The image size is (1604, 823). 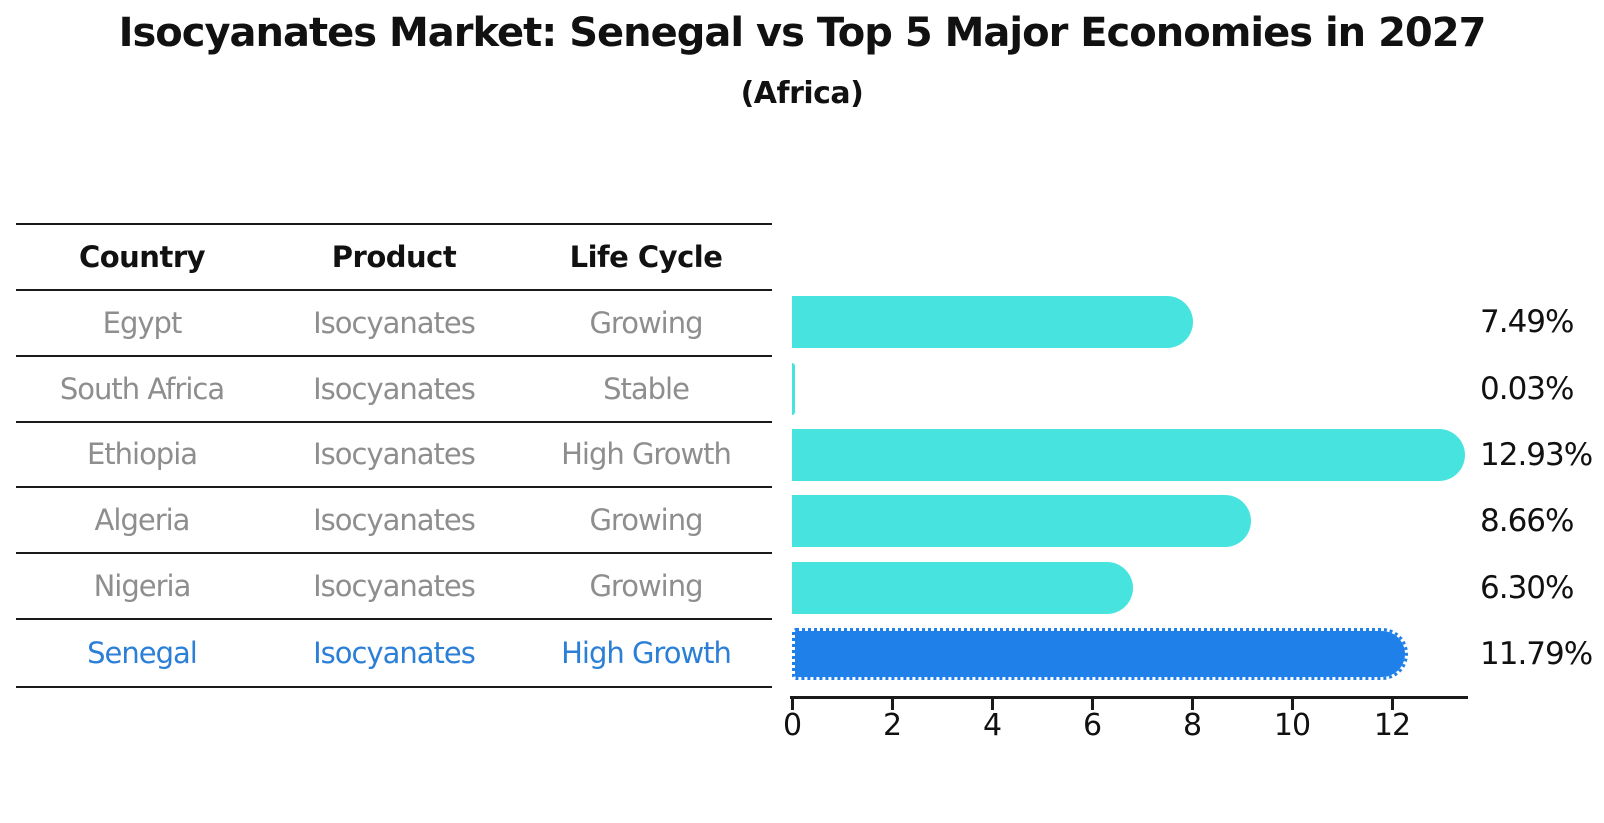 I want to click on cell-life-cycle: Stable, so click(x=646, y=388).